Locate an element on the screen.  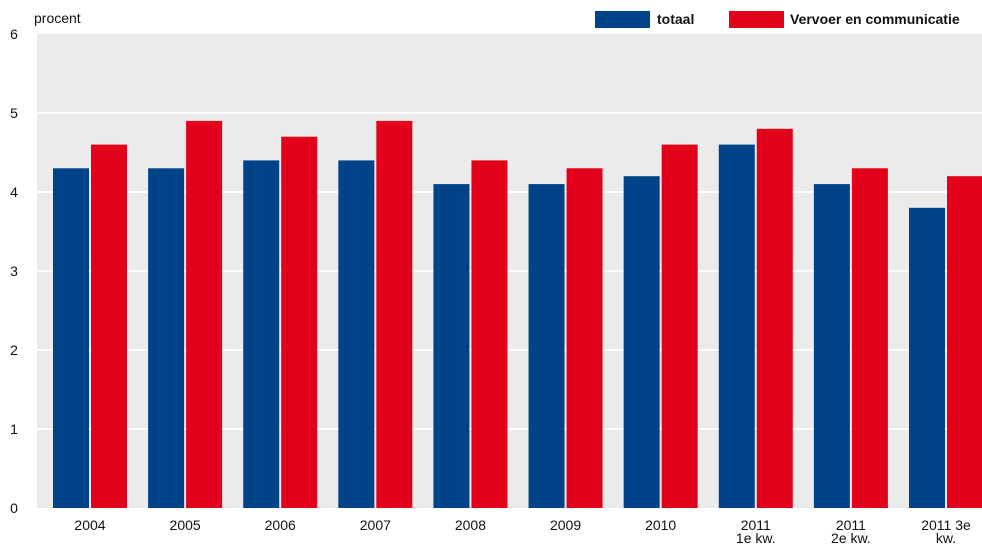
x-tick-label: 2e kw. is located at coordinates (851, 538).